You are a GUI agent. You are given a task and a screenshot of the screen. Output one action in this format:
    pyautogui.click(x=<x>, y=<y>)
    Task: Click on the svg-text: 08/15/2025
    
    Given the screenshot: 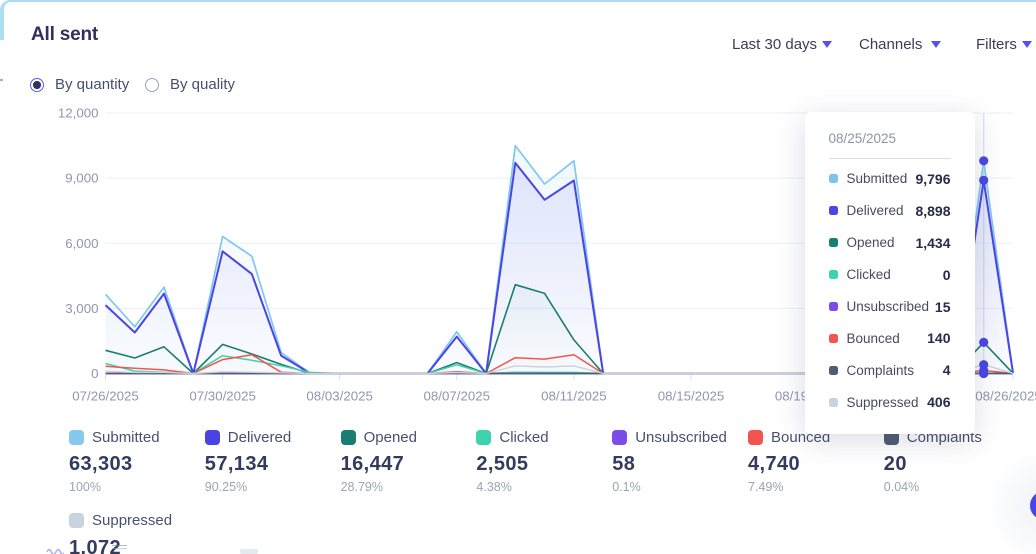 What is the action you would take?
    pyautogui.click(x=691, y=396)
    